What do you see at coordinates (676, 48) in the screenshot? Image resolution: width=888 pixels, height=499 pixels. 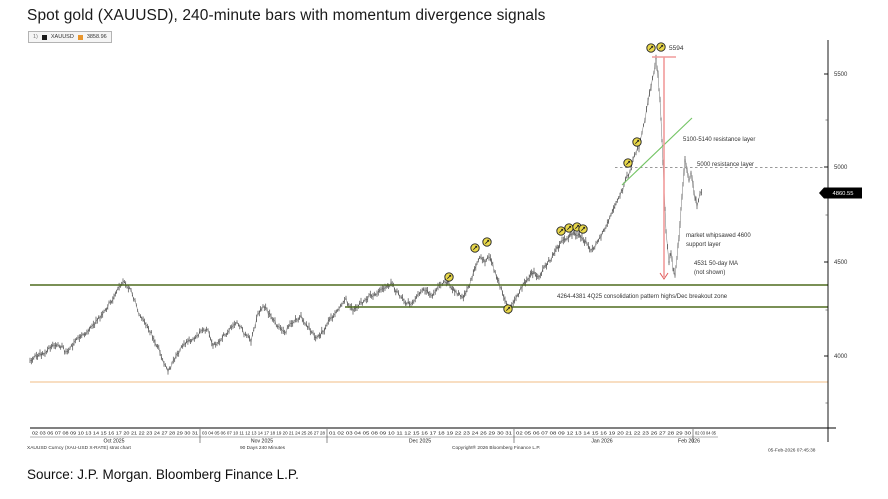 I see `annotation-text-0: 5594` at bounding box center [676, 48].